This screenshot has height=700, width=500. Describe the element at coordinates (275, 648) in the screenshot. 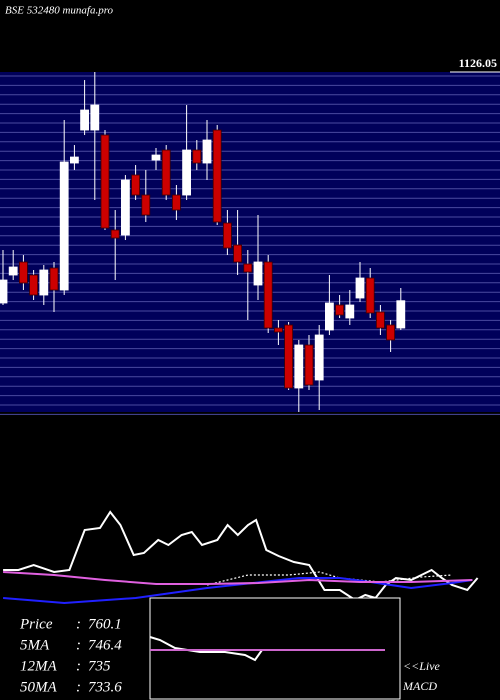

I see `macd-box` at that location.